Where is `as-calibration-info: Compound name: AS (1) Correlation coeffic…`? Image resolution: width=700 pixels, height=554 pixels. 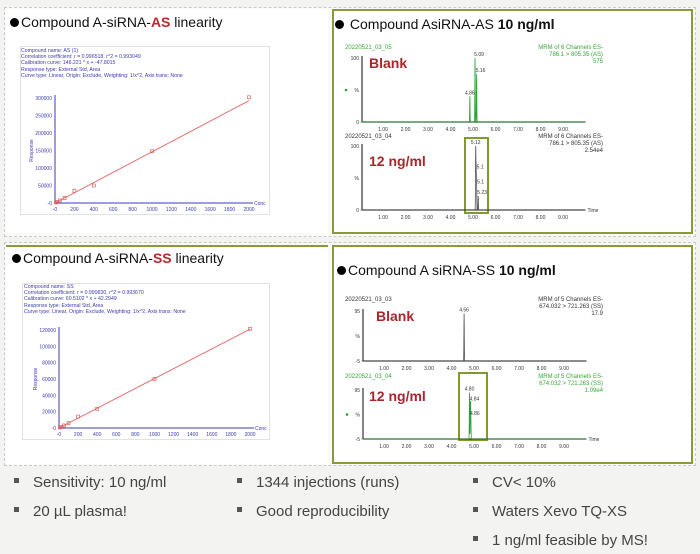 as-calibration-info: Compound name: AS (1) Correlation coeffic… is located at coordinates (102, 63).